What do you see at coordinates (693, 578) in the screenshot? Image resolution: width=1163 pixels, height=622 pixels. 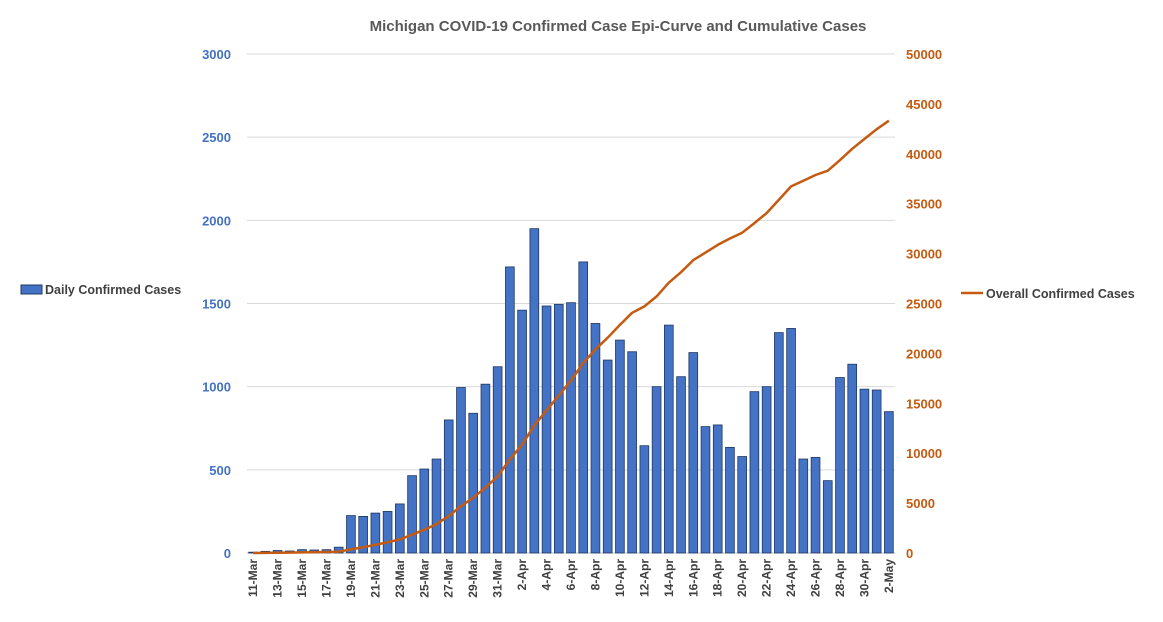 I see `x-tick-label: 16-Apr` at bounding box center [693, 578].